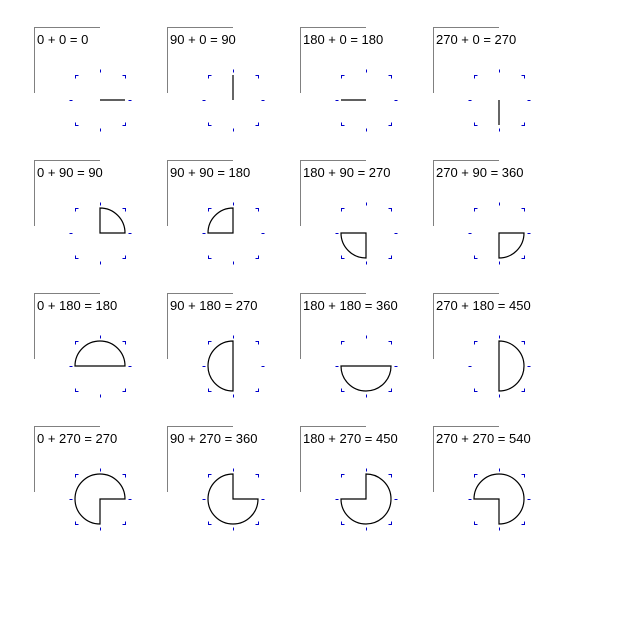  Describe the element at coordinates (480, 172) in the screenshot. I see `cell-label: 270 + 90 = 360` at that location.